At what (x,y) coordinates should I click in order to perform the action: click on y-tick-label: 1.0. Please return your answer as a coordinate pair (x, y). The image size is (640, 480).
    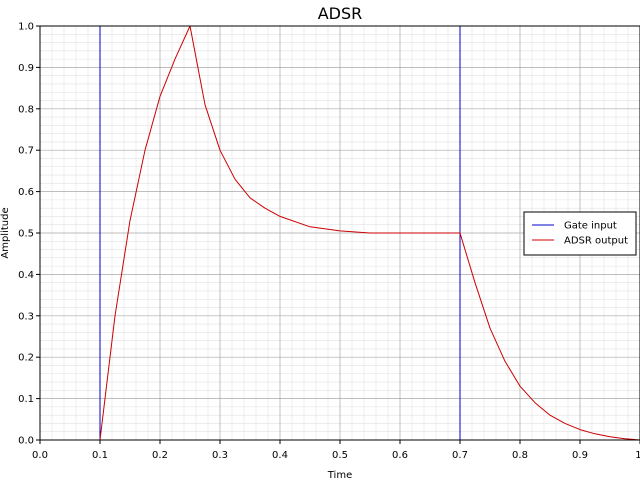
    Looking at the image, I should click on (26, 27).